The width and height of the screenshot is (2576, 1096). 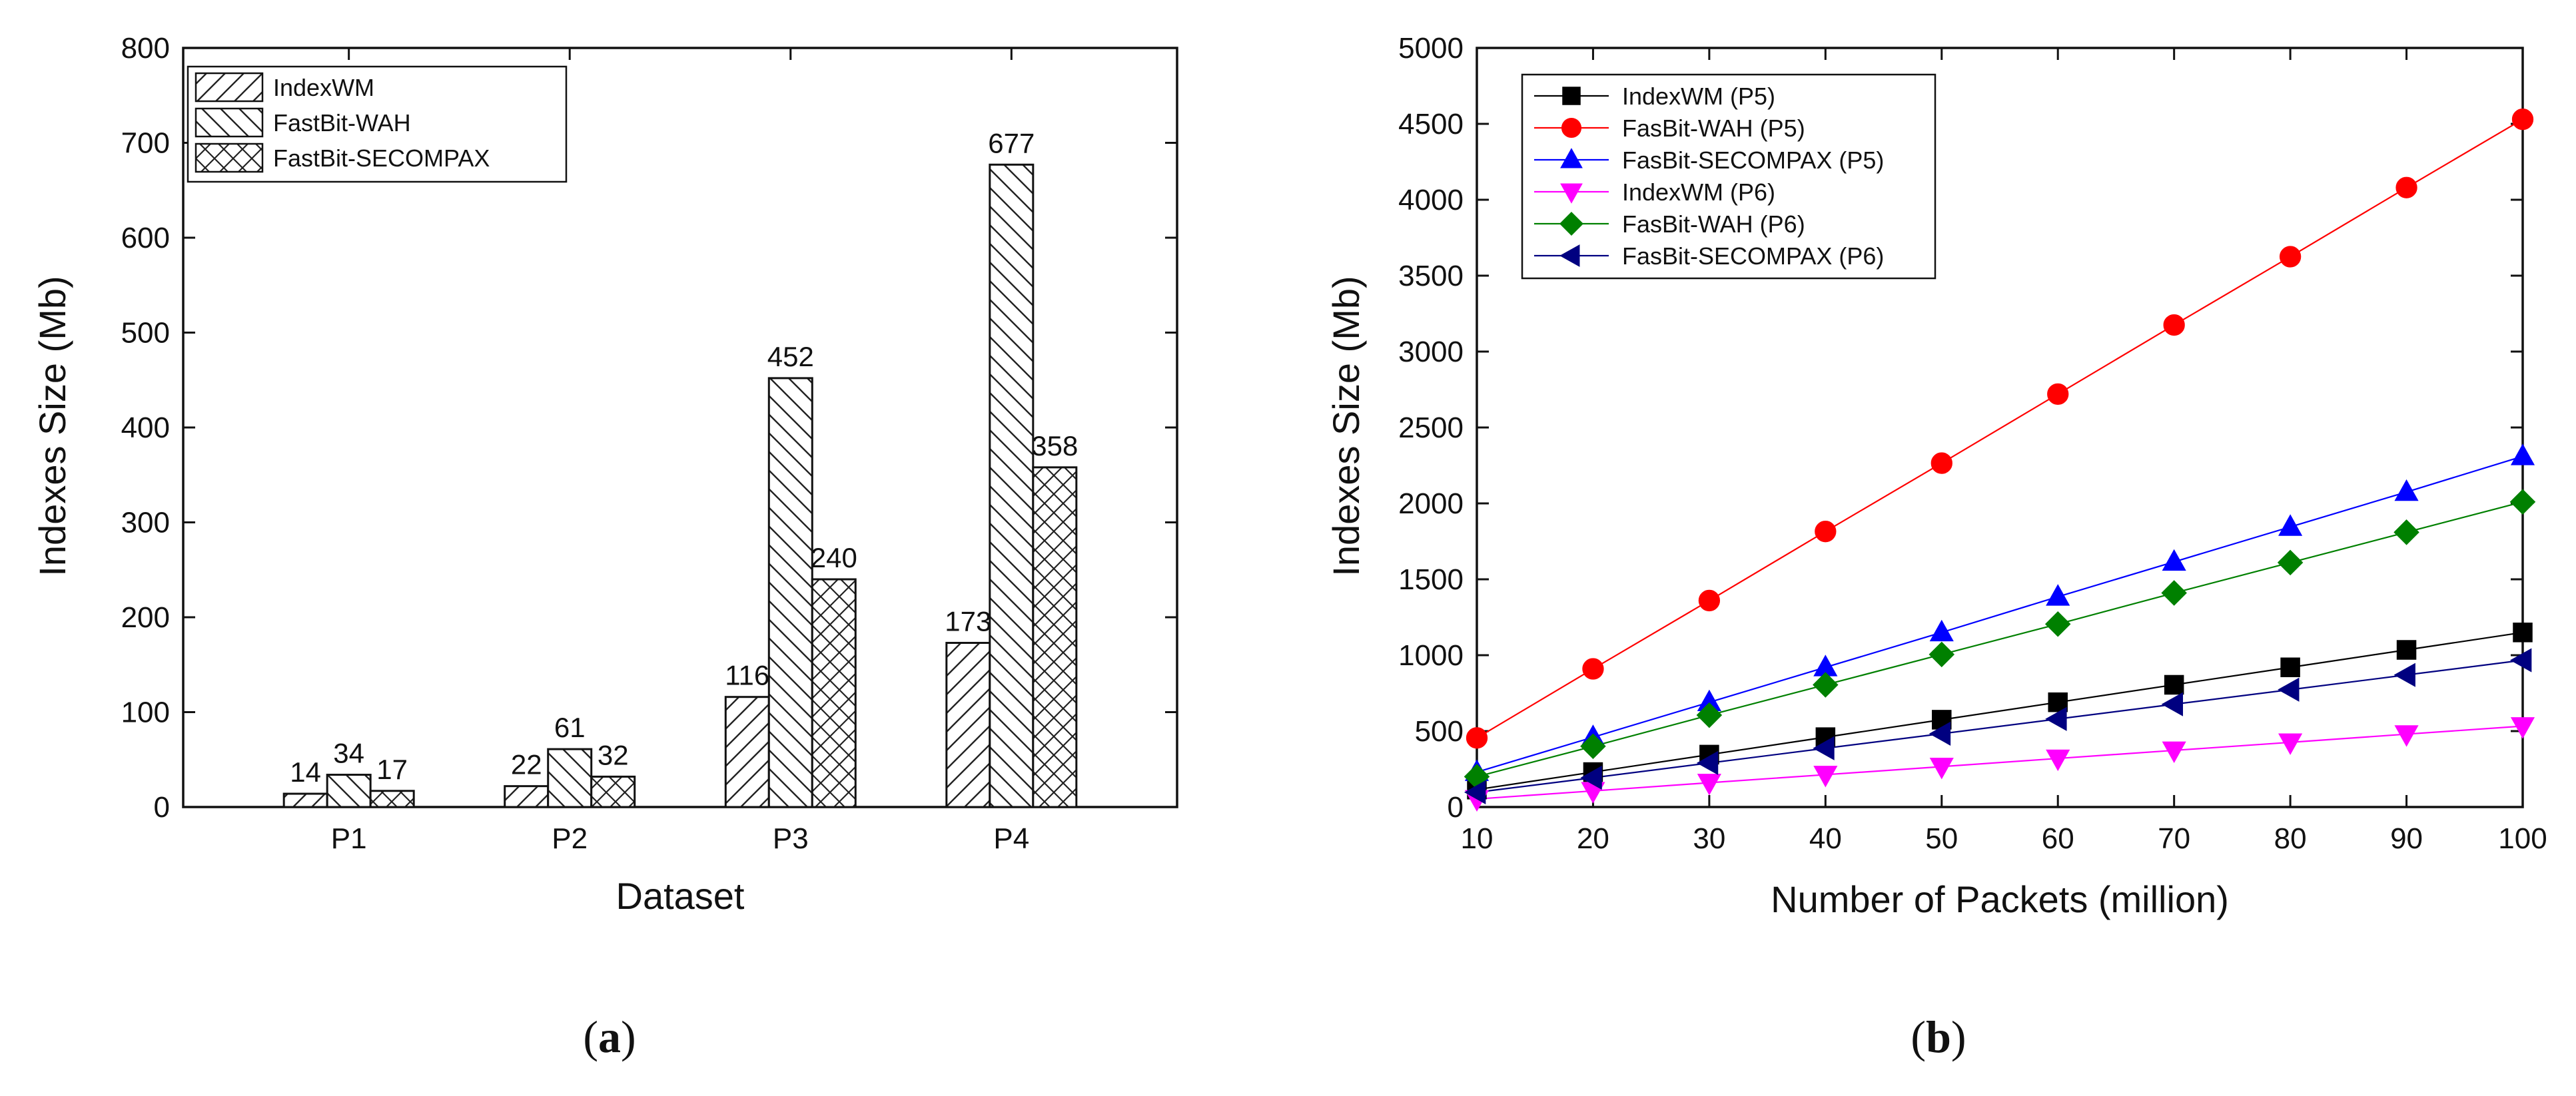 What do you see at coordinates (1714, 224) in the screenshot?
I see `legend-label: FasBit-WAH (P6)` at bounding box center [1714, 224].